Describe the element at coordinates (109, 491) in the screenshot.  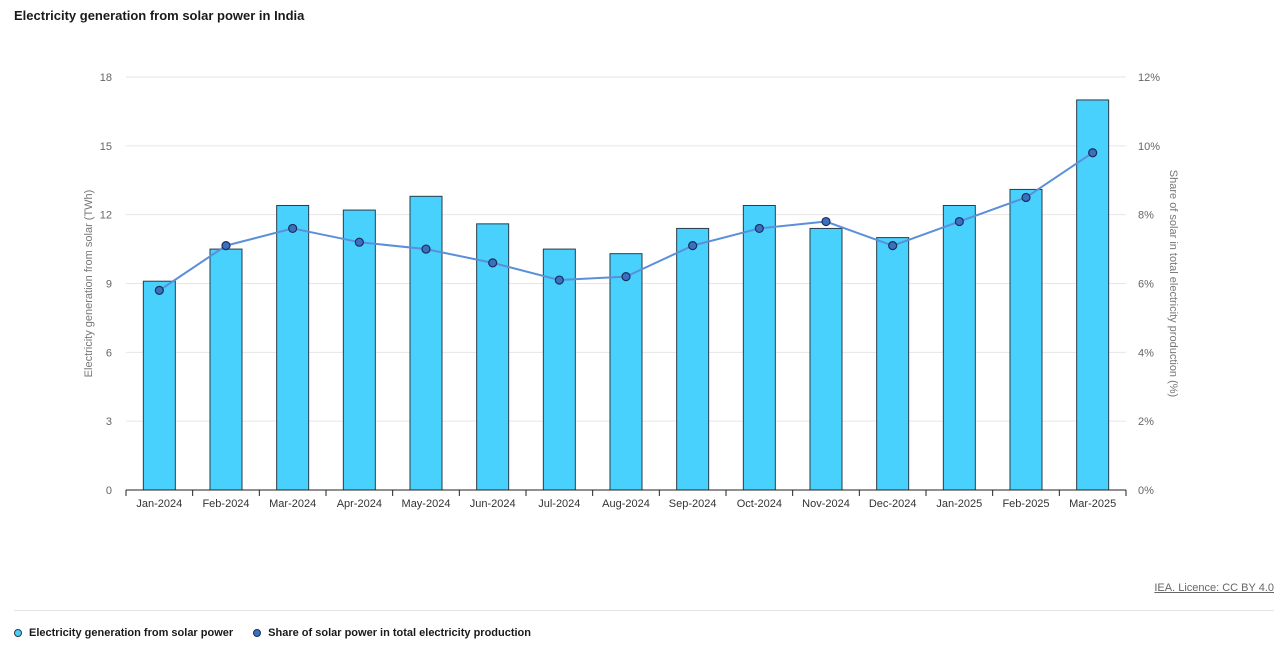
I see `y-tick-label-left: 0` at that location.